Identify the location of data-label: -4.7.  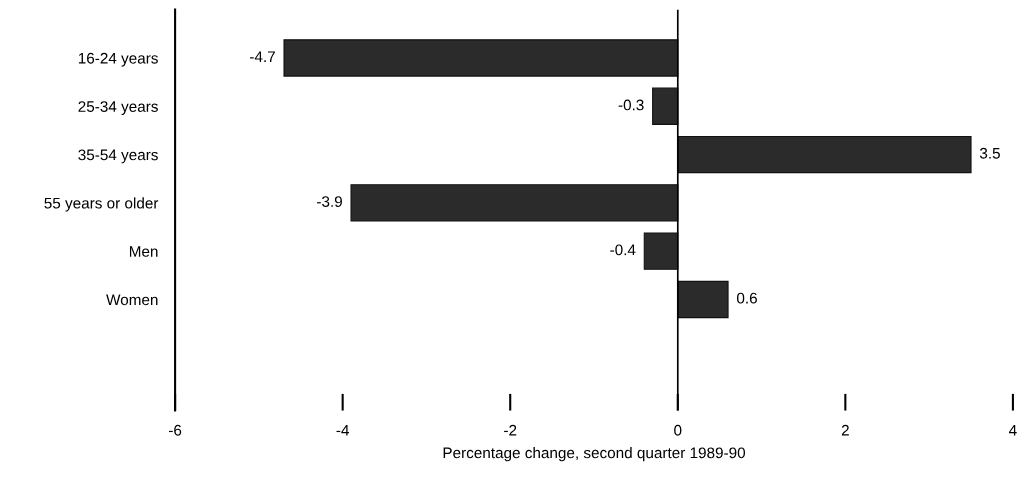
(262, 56).